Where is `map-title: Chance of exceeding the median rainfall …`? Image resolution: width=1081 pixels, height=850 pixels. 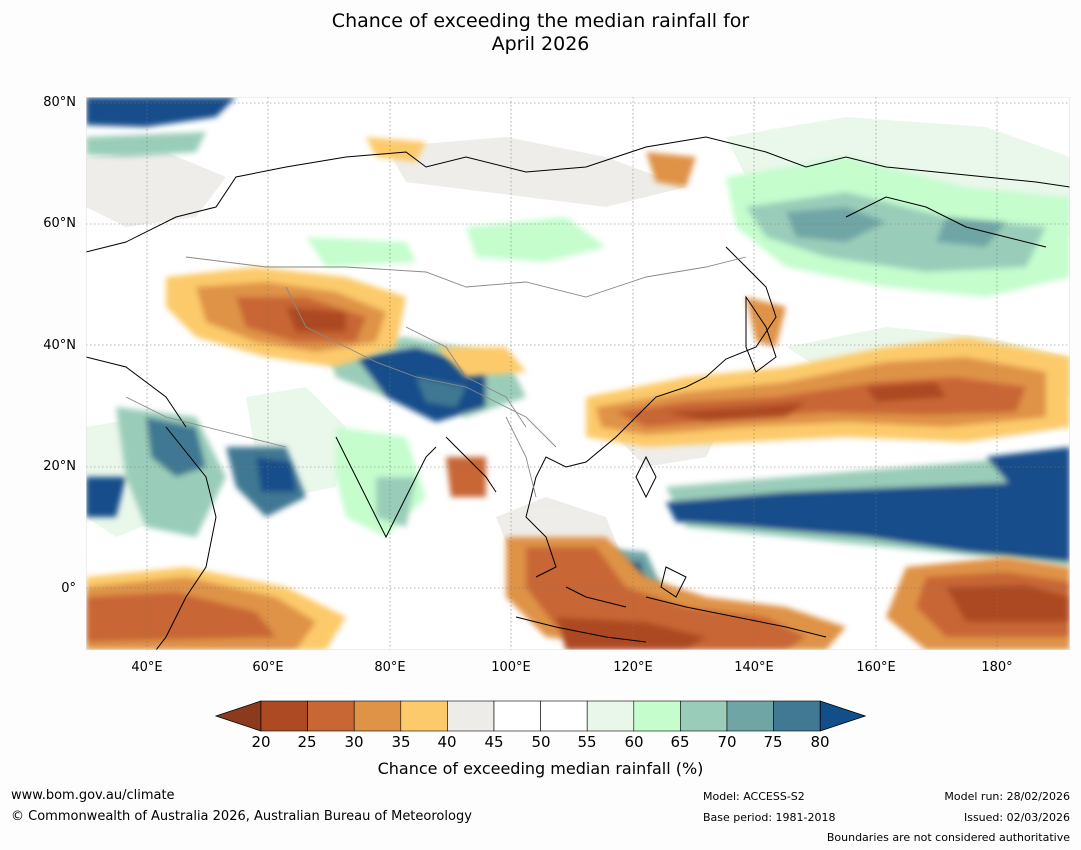 map-title: Chance of exceeding the median rainfall … is located at coordinates (540, 33).